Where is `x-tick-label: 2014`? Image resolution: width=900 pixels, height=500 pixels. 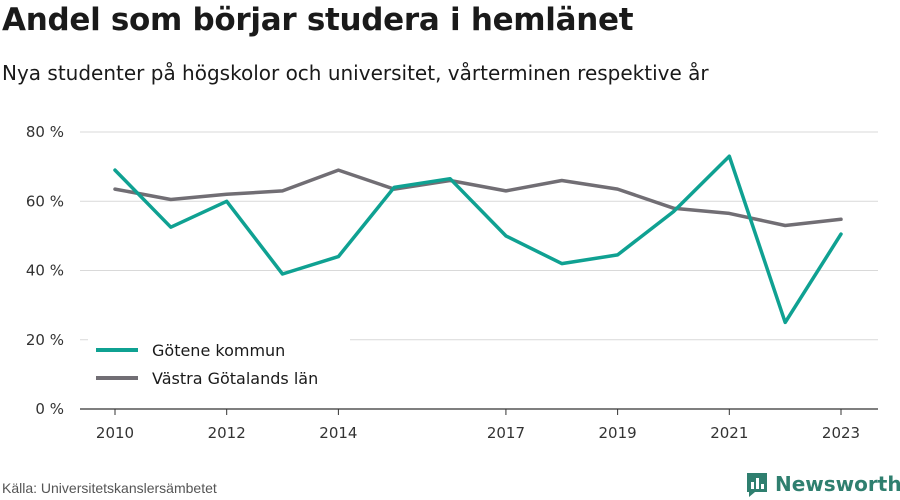
x-tick-label: 2014 is located at coordinates (338, 433).